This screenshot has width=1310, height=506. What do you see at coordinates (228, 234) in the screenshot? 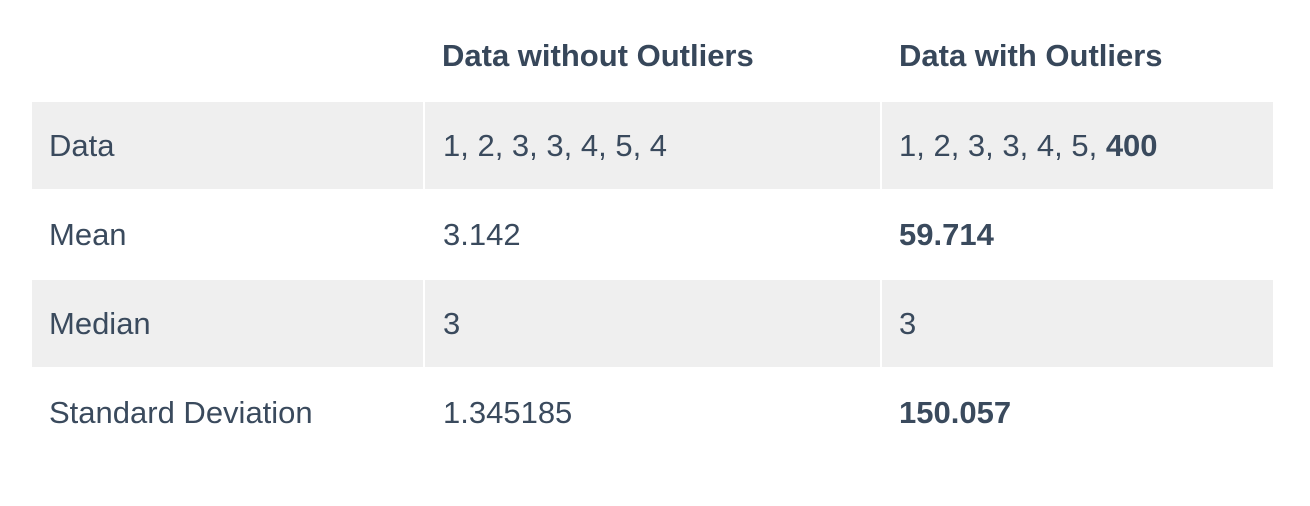
I see `row-label-mean: Mean` at bounding box center [228, 234].